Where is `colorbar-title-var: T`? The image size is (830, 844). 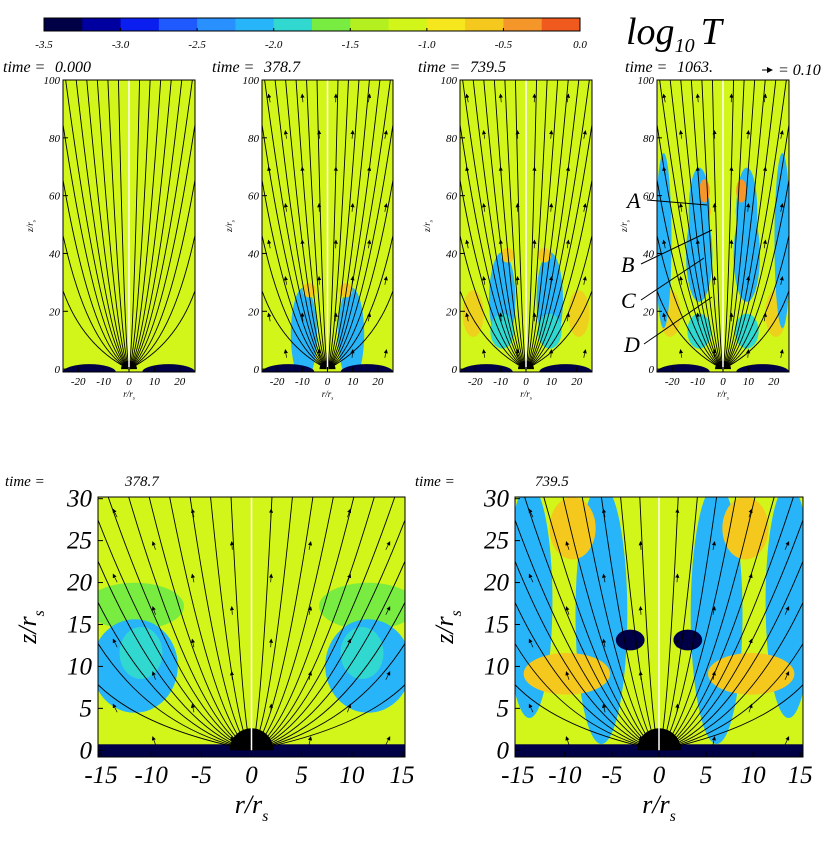 colorbar-title-var: T is located at coordinates (713, 32).